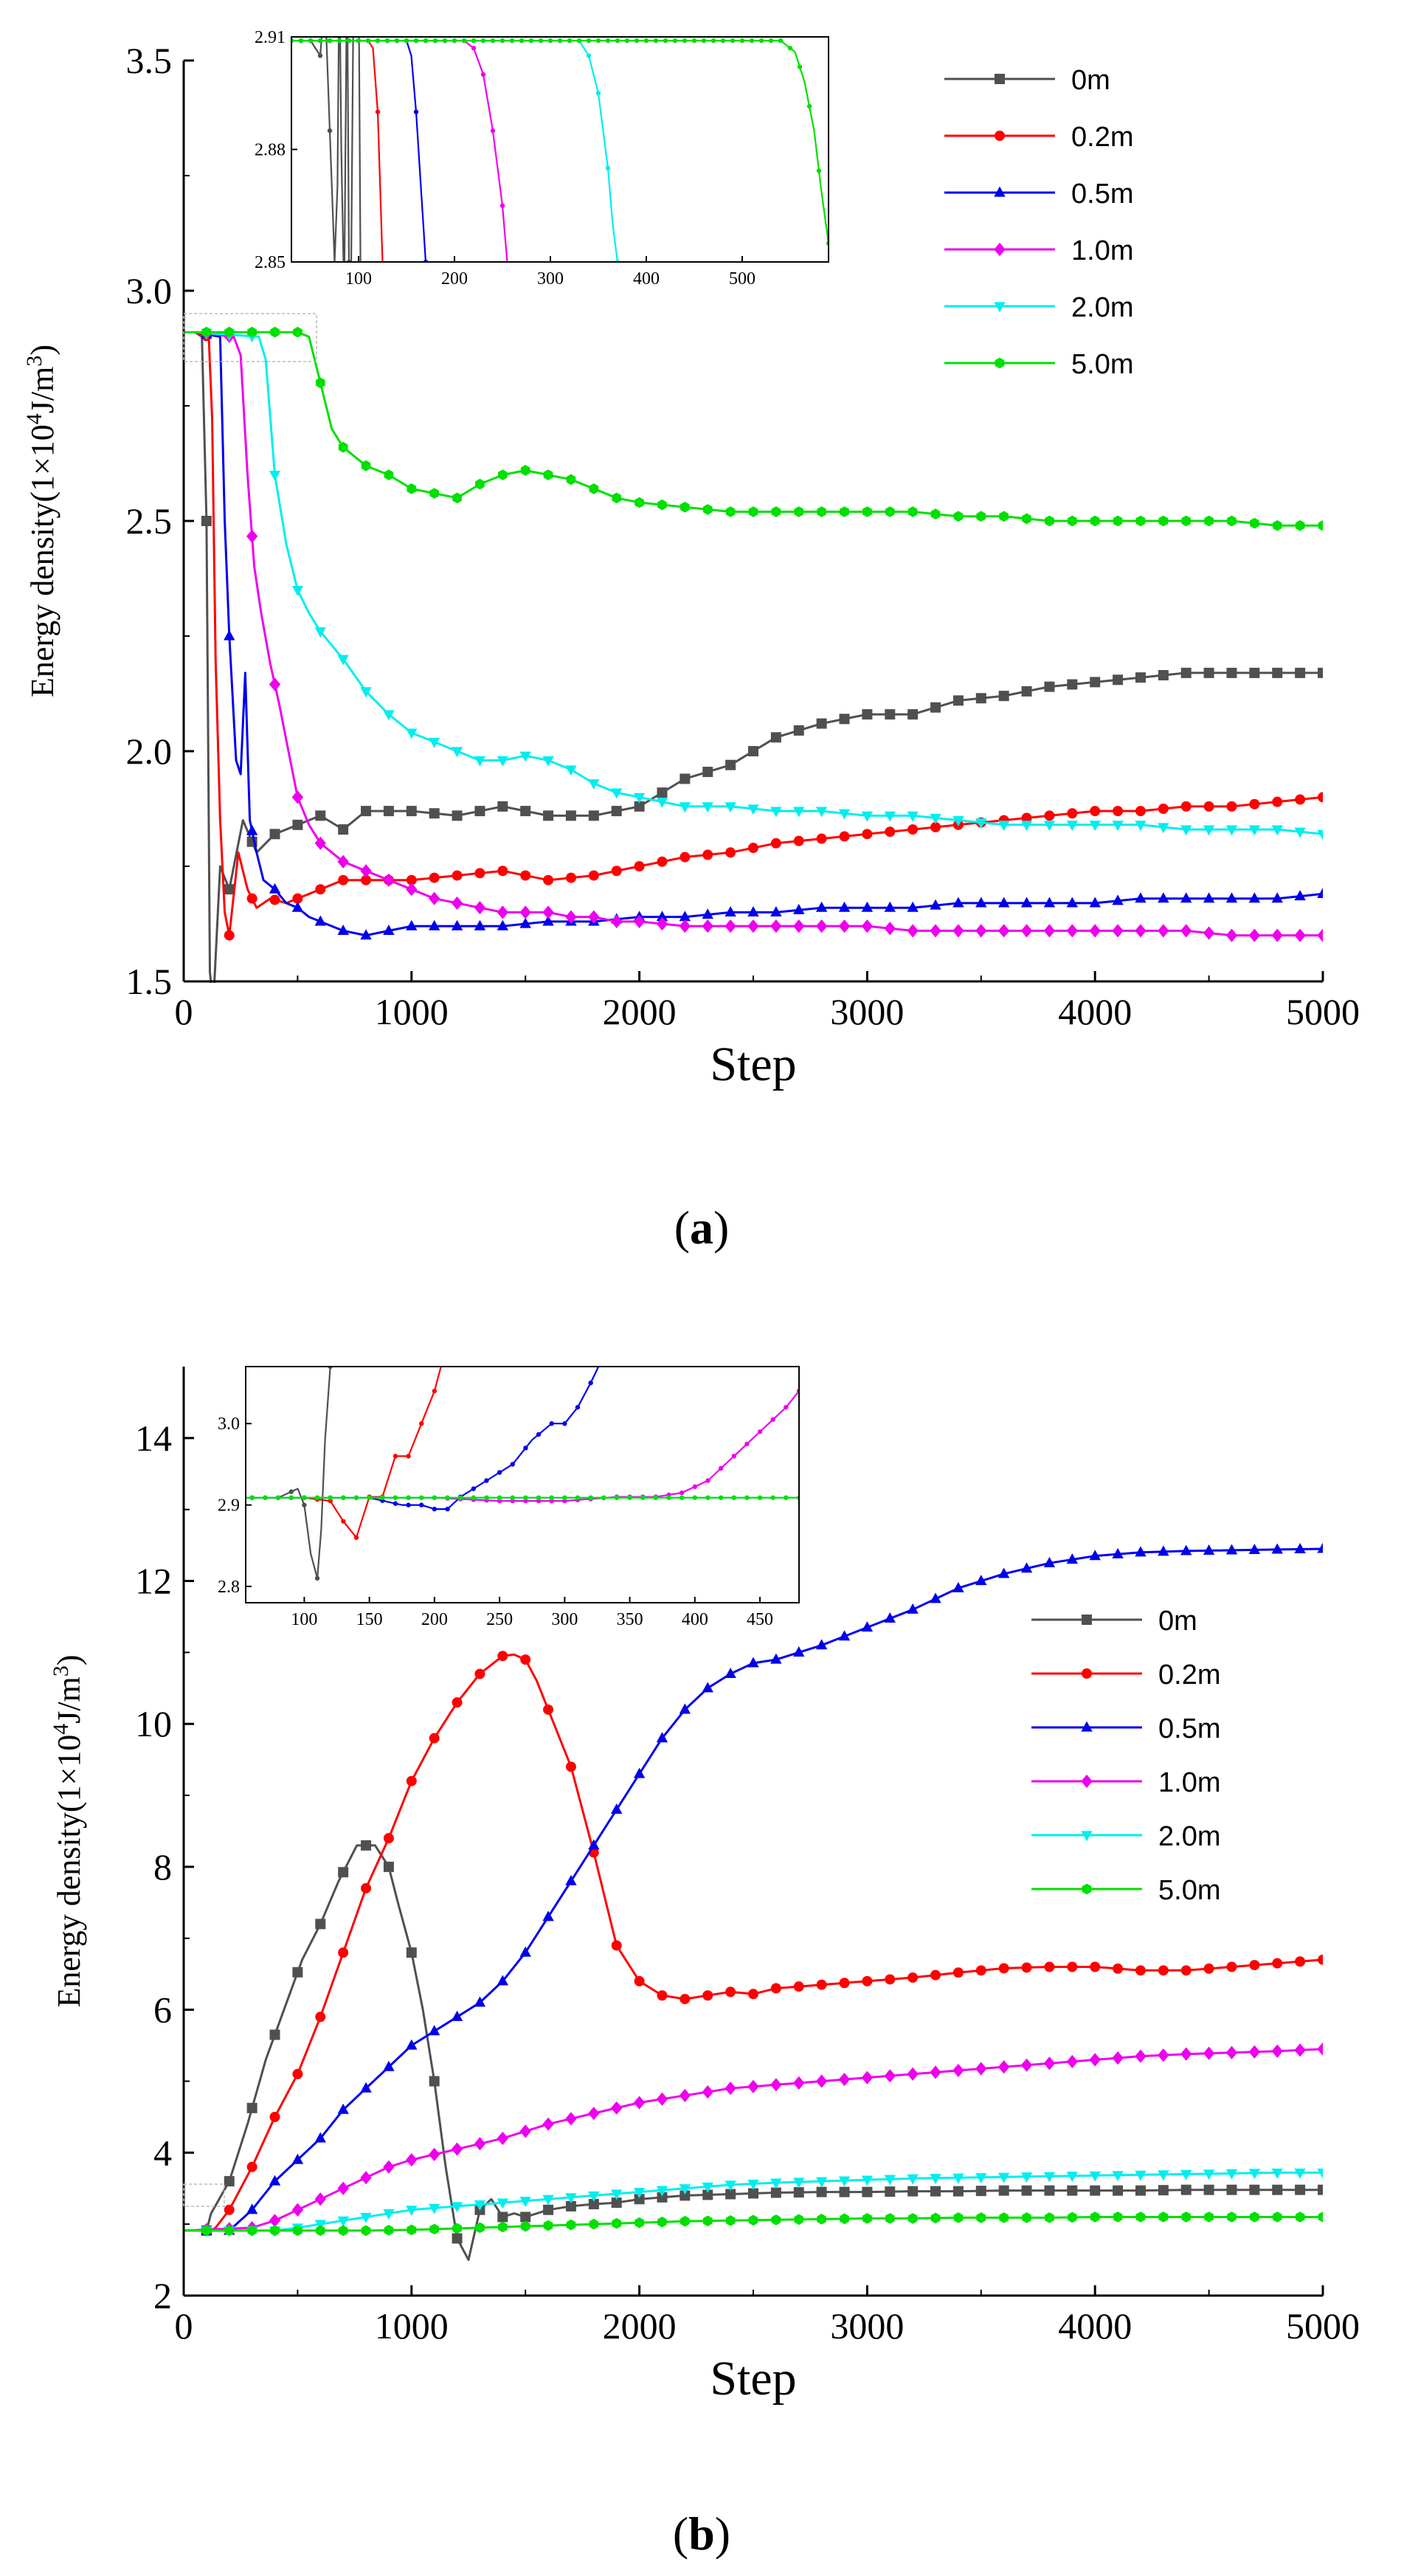  What do you see at coordinates (1000, 250) in the screenshot?
I see `legend-marker-1.0m` at bounding box center [1000, 250].